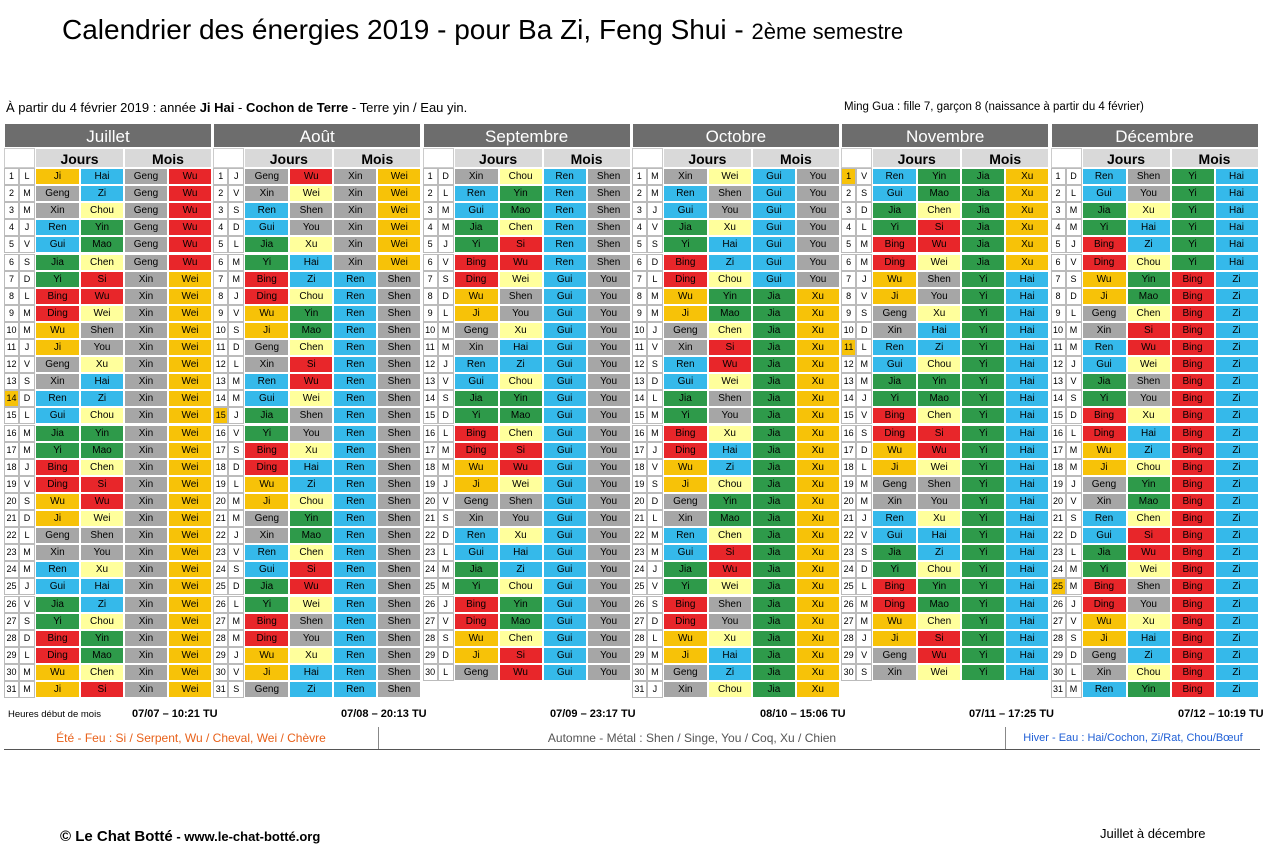 Image resolution: width=1266 pixels, height=855 pixels. What do you see at coordinates (526, 245) in the screenshot?
I see `day-row: 5 J Yi Si Ren Shen` at bounding box center [526, 245].